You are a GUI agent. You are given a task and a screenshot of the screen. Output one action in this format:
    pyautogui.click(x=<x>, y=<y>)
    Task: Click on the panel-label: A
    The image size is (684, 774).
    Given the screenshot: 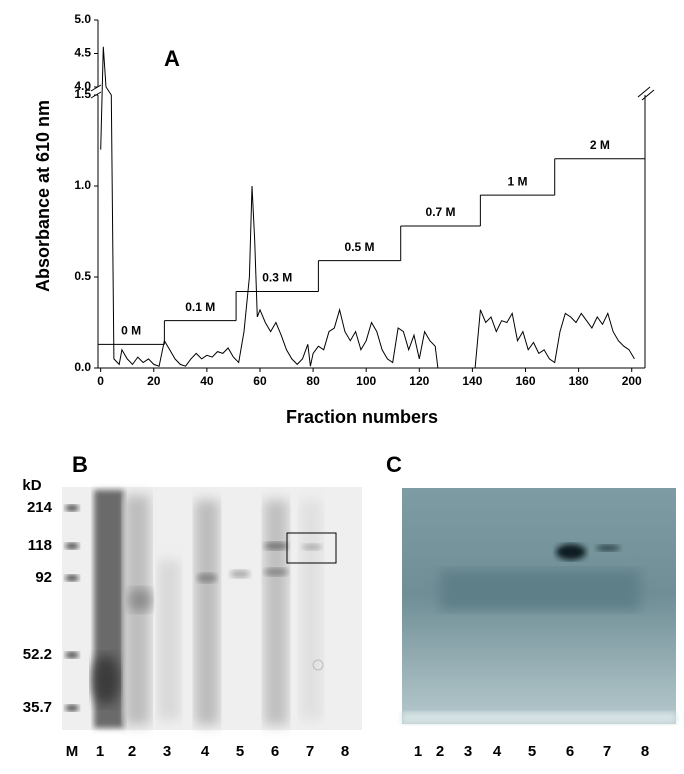 What is the action you would take?
    pyautogui.click(x=172, y=58)
    